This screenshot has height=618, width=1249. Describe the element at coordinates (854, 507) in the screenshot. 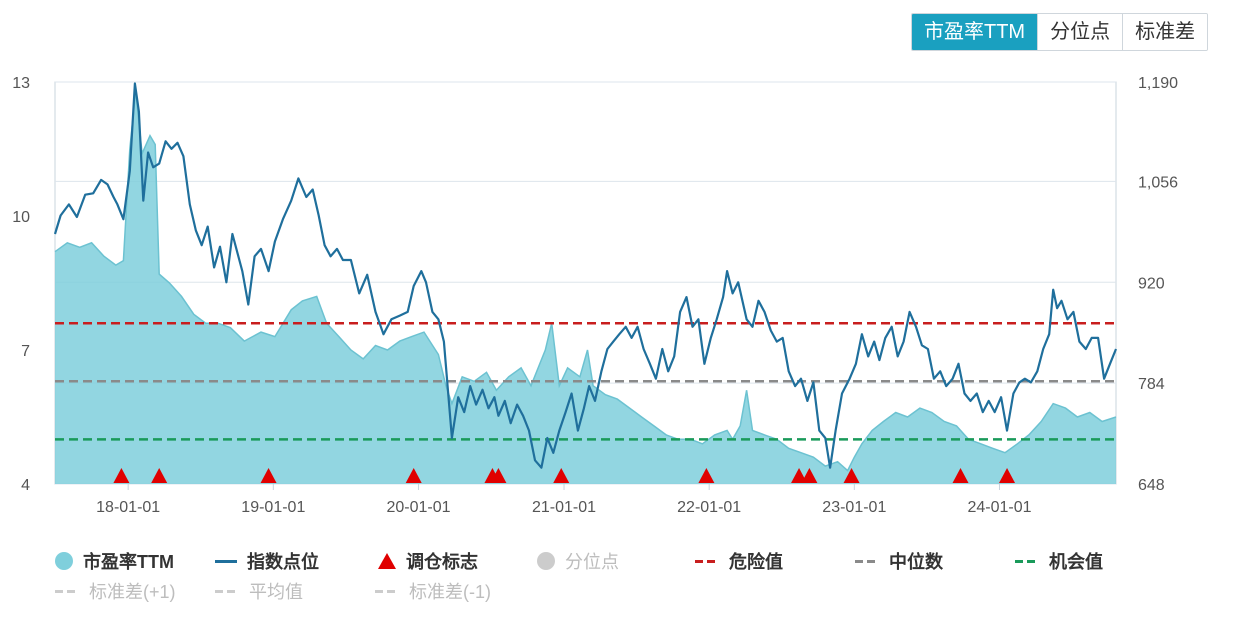

I see `x-tick-label: 23-01-01` at that location.